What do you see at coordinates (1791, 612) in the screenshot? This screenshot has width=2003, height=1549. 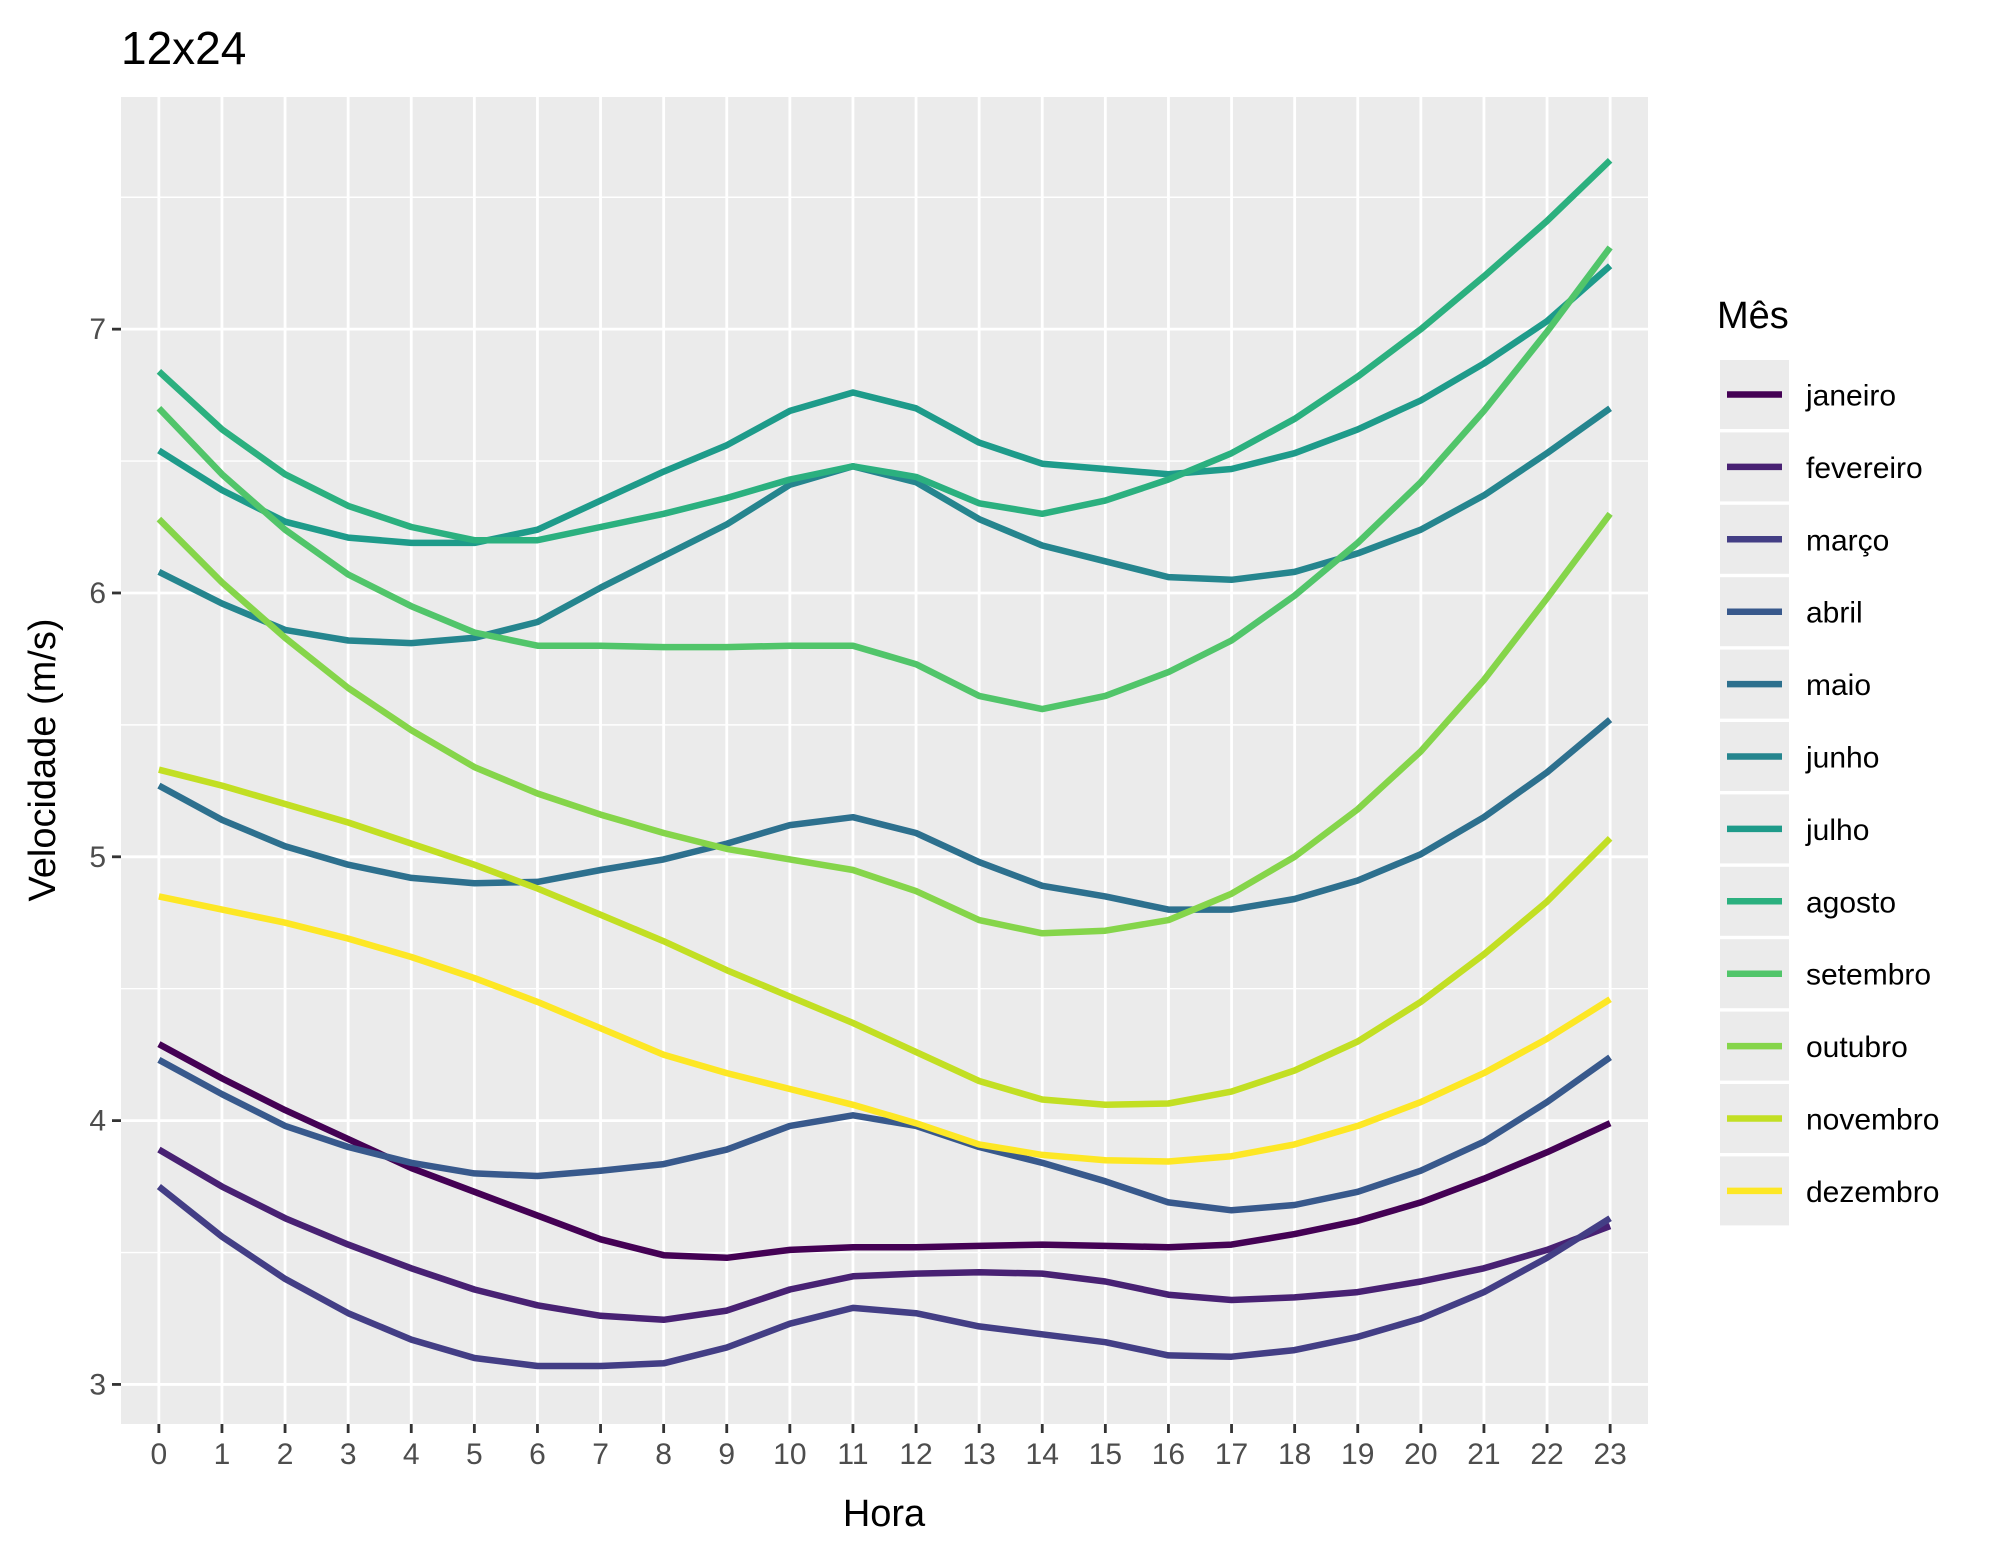 I see `legend-item-abril: abril` at bounding box center [1791, 612].